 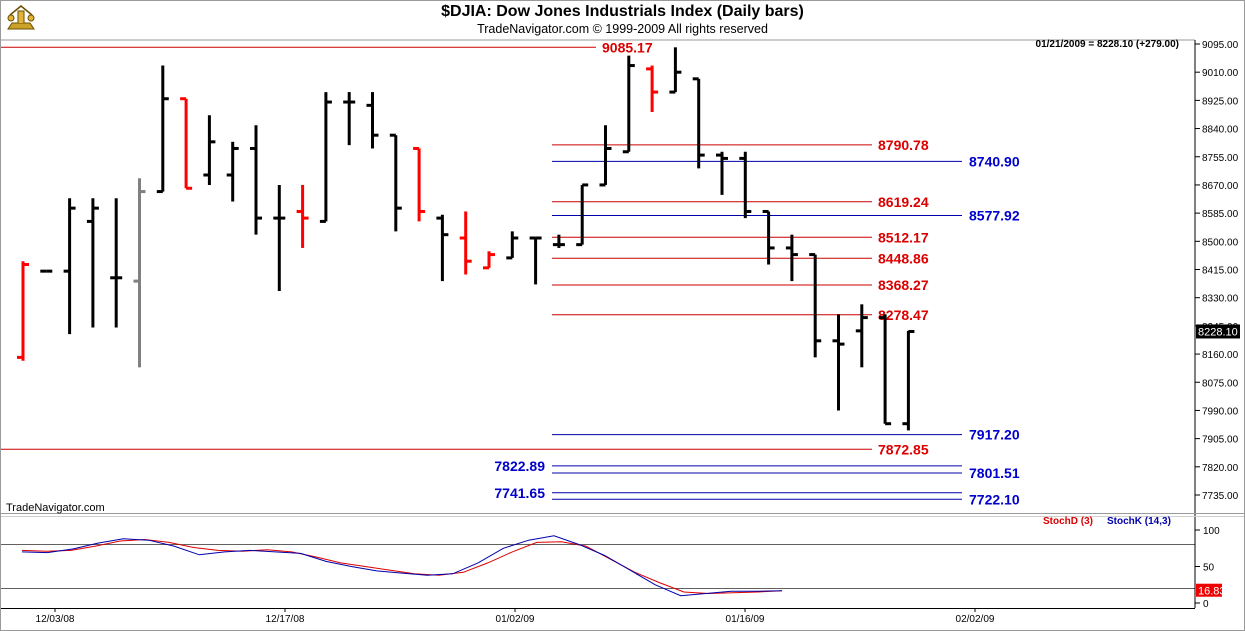 What do you see at coordinates (1220, 214) in the screenshot?
I see `y-tick-label: 8585.00` at bounding box center [1220, 214].